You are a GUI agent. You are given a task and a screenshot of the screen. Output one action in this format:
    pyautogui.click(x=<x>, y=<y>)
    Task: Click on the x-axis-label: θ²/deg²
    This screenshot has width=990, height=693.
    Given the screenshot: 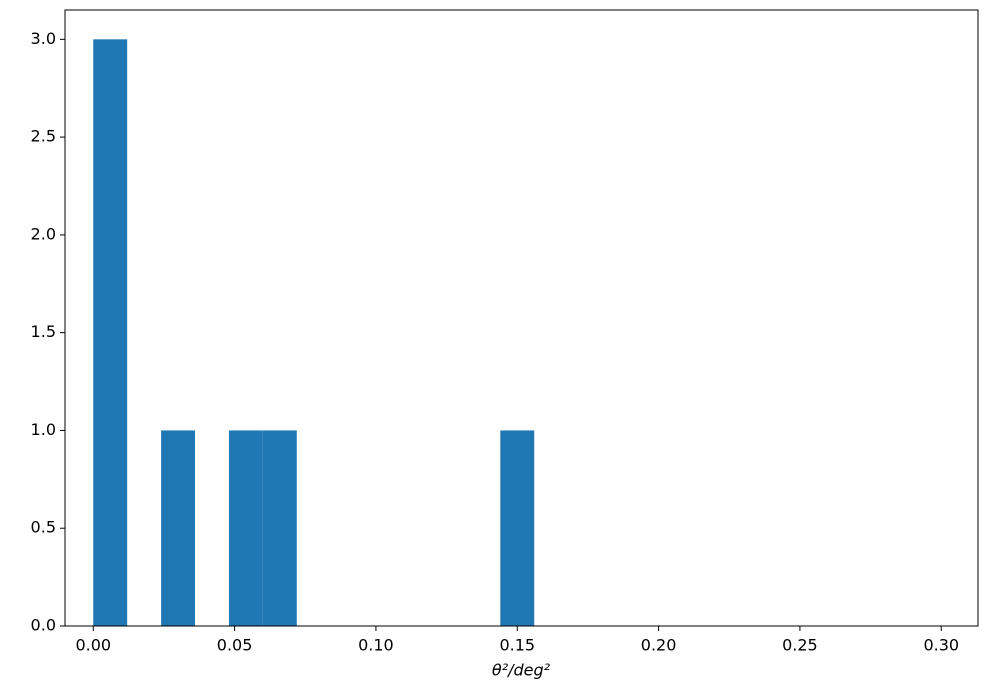 What is the action you would take?
    pyautogui.click(x=521, y=670)
    